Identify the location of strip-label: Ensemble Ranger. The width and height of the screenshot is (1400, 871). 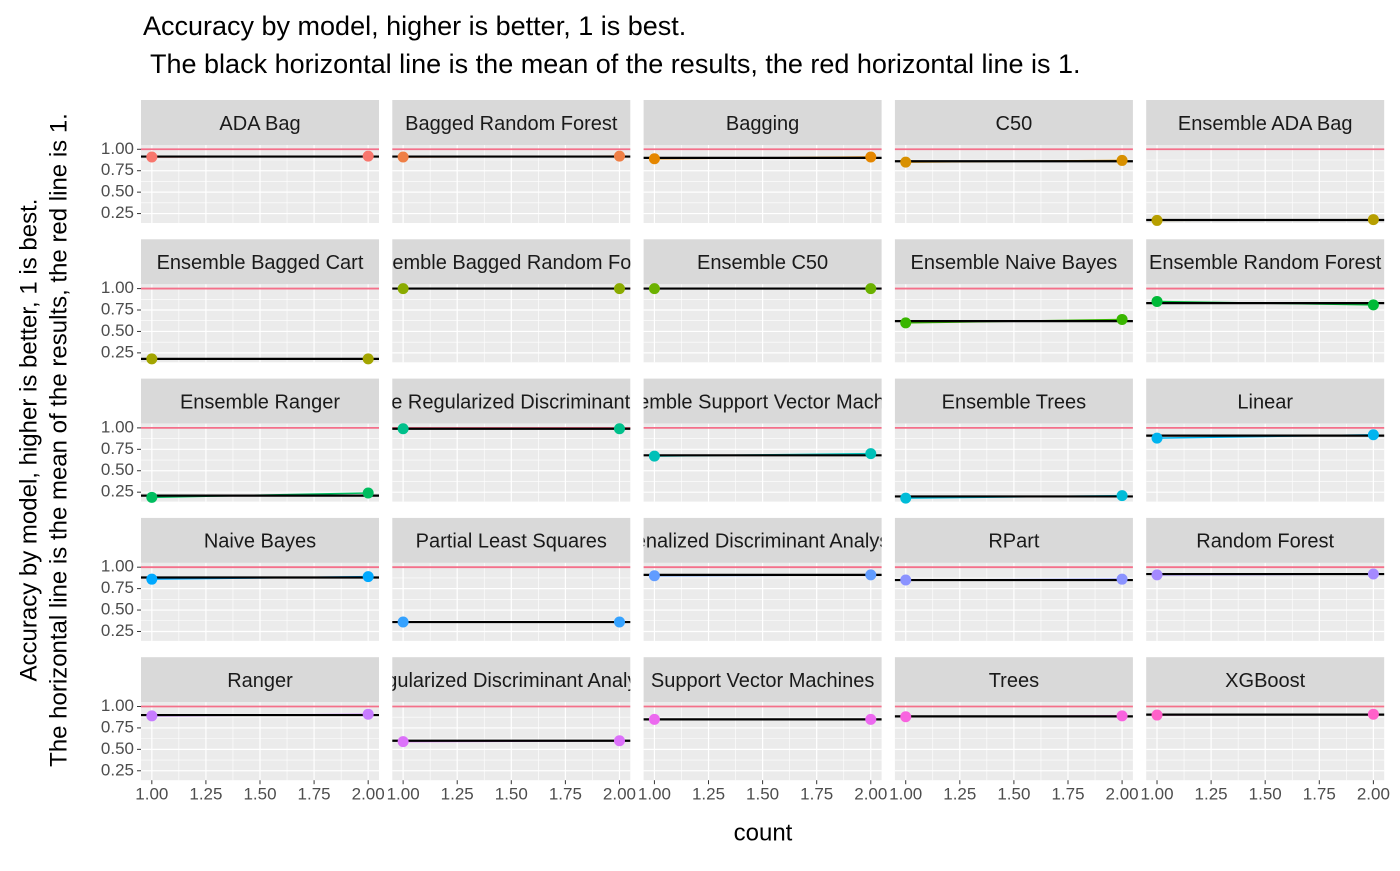
(260, 402).